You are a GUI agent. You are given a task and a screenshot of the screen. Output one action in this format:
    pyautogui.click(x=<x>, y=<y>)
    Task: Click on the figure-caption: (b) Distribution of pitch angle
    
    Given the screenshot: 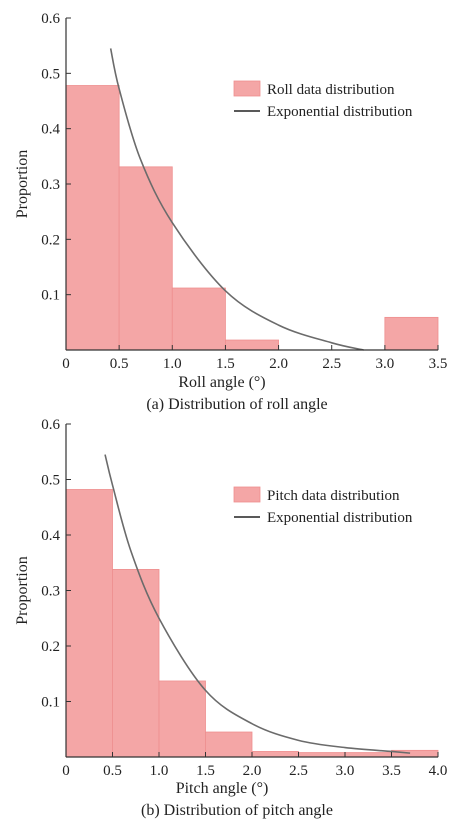 What is the action you would take?
    pyautogui.click(x=237, y=810)
    